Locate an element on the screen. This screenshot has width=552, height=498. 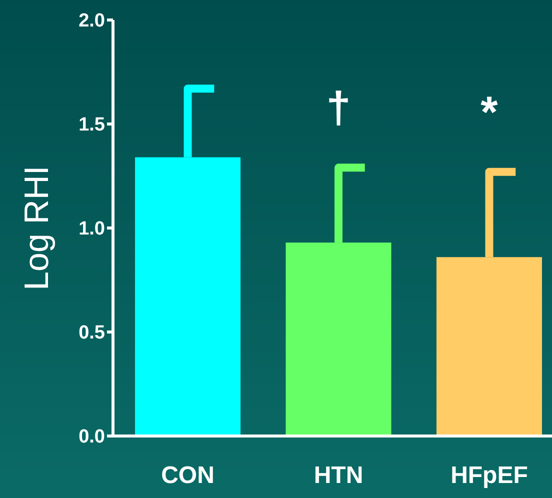
x-tick-label: HFpEF is located at coordinates (489, 475).